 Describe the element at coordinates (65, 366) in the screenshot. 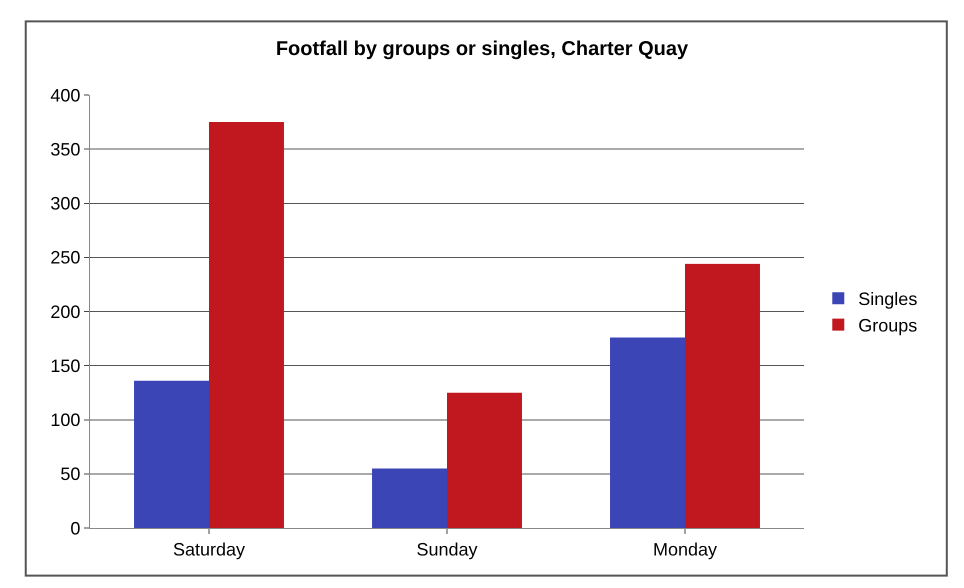

I see `y-tick-label: 150` at that location.